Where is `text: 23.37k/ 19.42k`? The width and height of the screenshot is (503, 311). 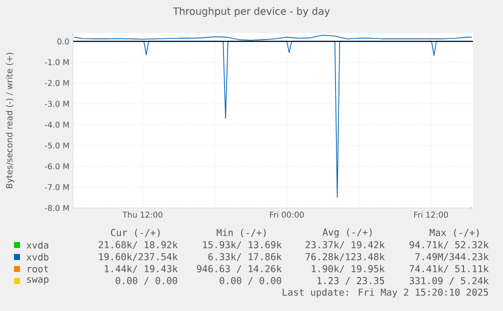 text: 23.37k/ 19.42k is located at coordinates (345, 245).